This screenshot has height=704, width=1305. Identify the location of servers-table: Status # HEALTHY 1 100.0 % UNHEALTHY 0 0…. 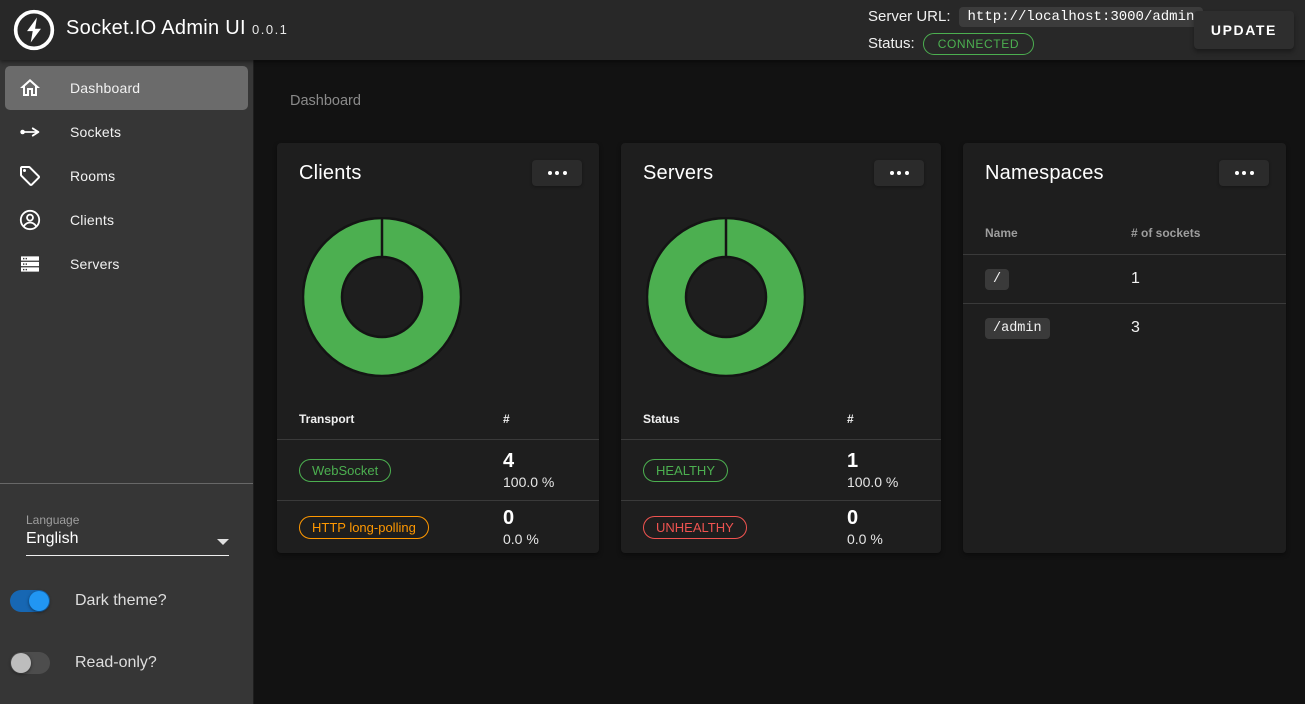
(781, 475).